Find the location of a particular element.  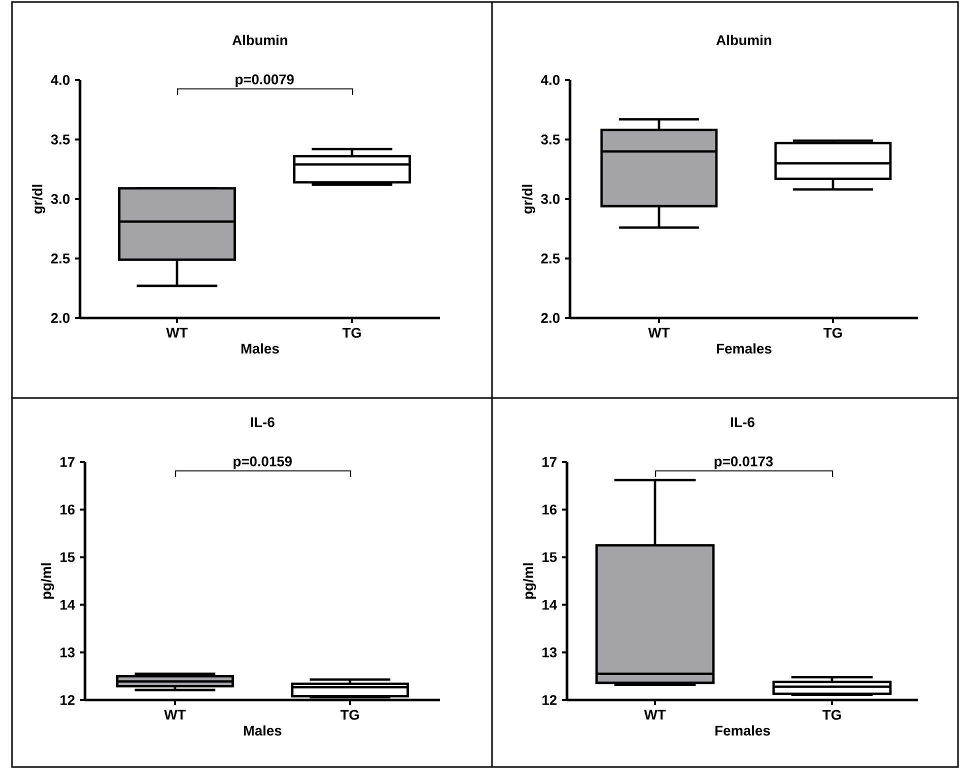

annotation: p=0.0159 is located at coordinates (263, 463).